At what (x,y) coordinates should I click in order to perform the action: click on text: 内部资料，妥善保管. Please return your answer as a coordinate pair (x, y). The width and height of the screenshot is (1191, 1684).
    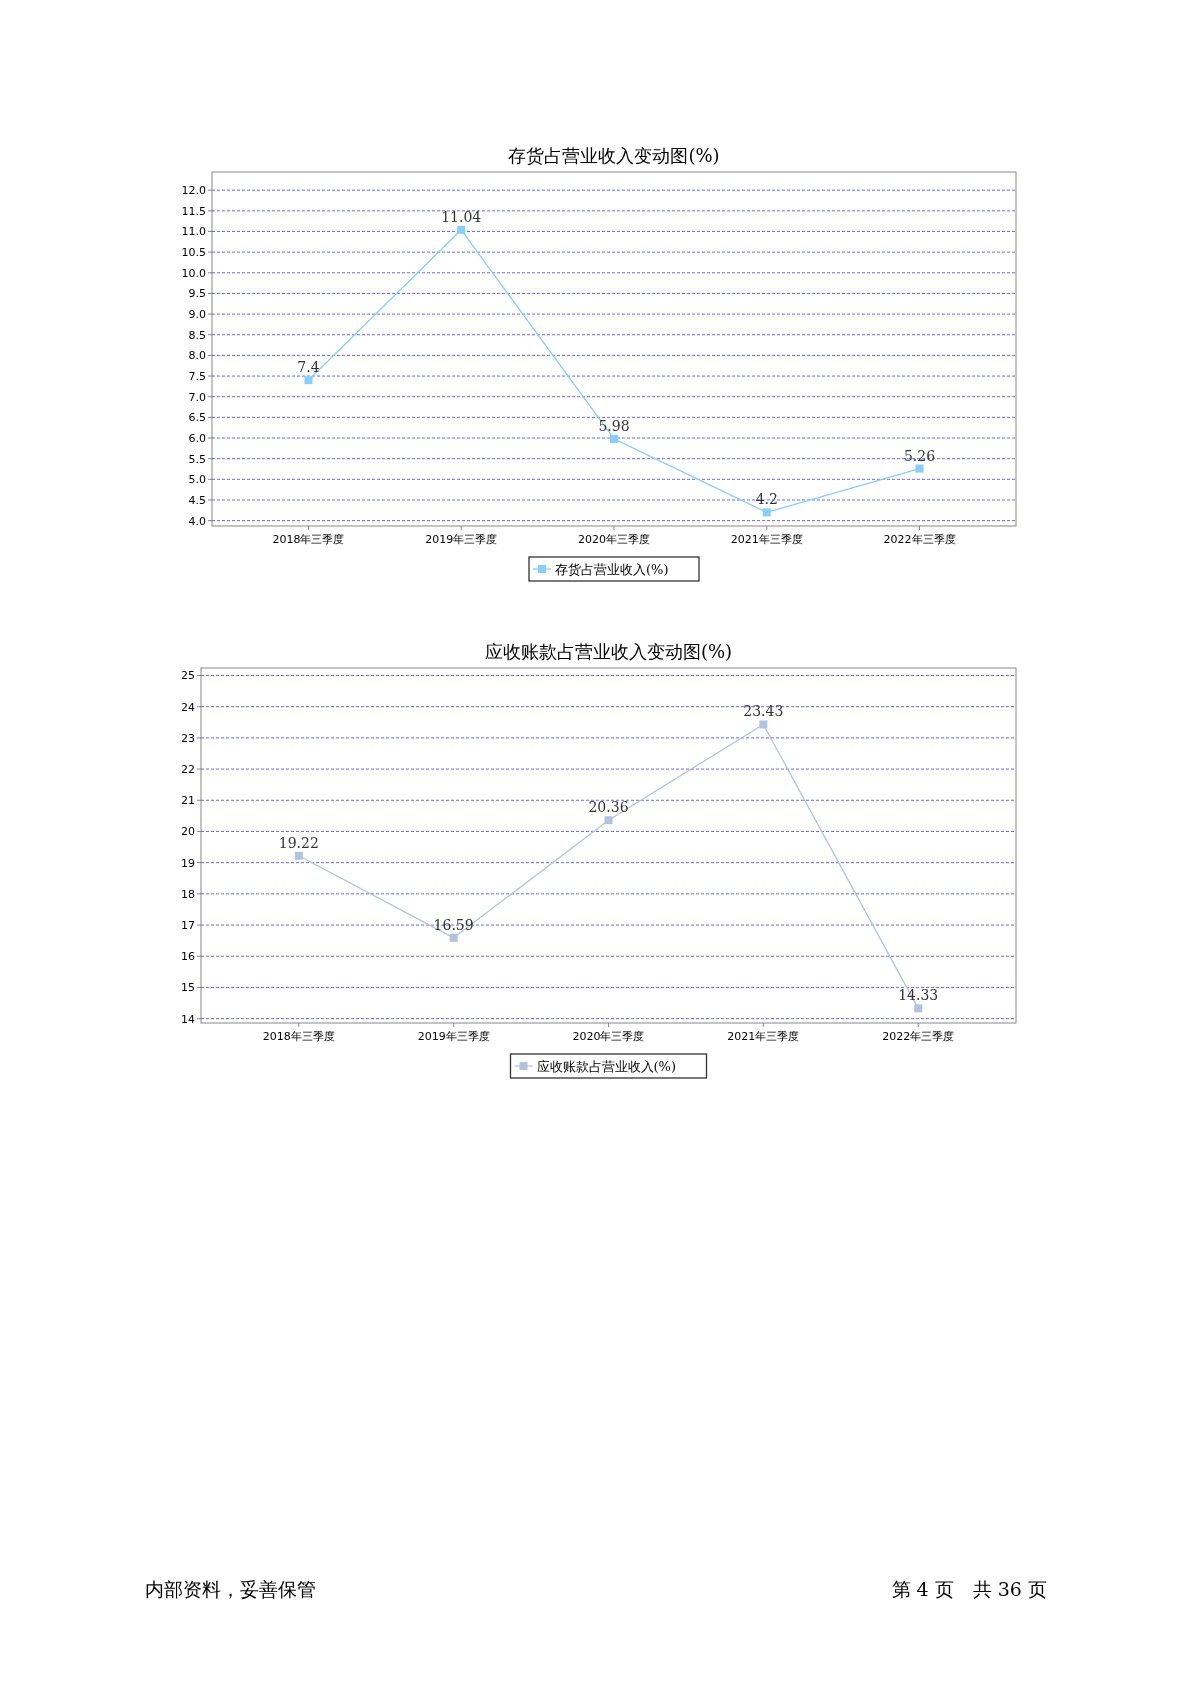
    Looking at the image, I should click on (230, 1589).